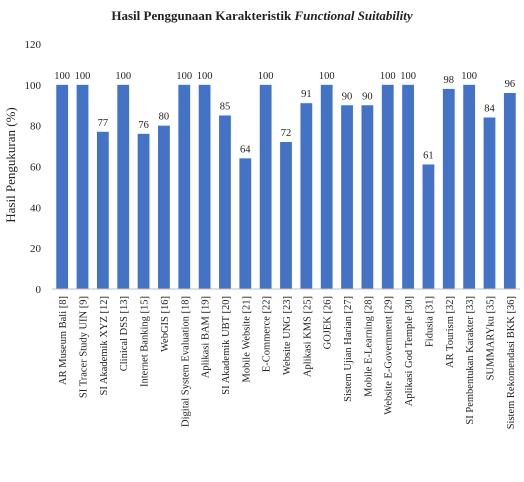  I want to click on x-tick-label: Website UNG [23], so click(287, 335).